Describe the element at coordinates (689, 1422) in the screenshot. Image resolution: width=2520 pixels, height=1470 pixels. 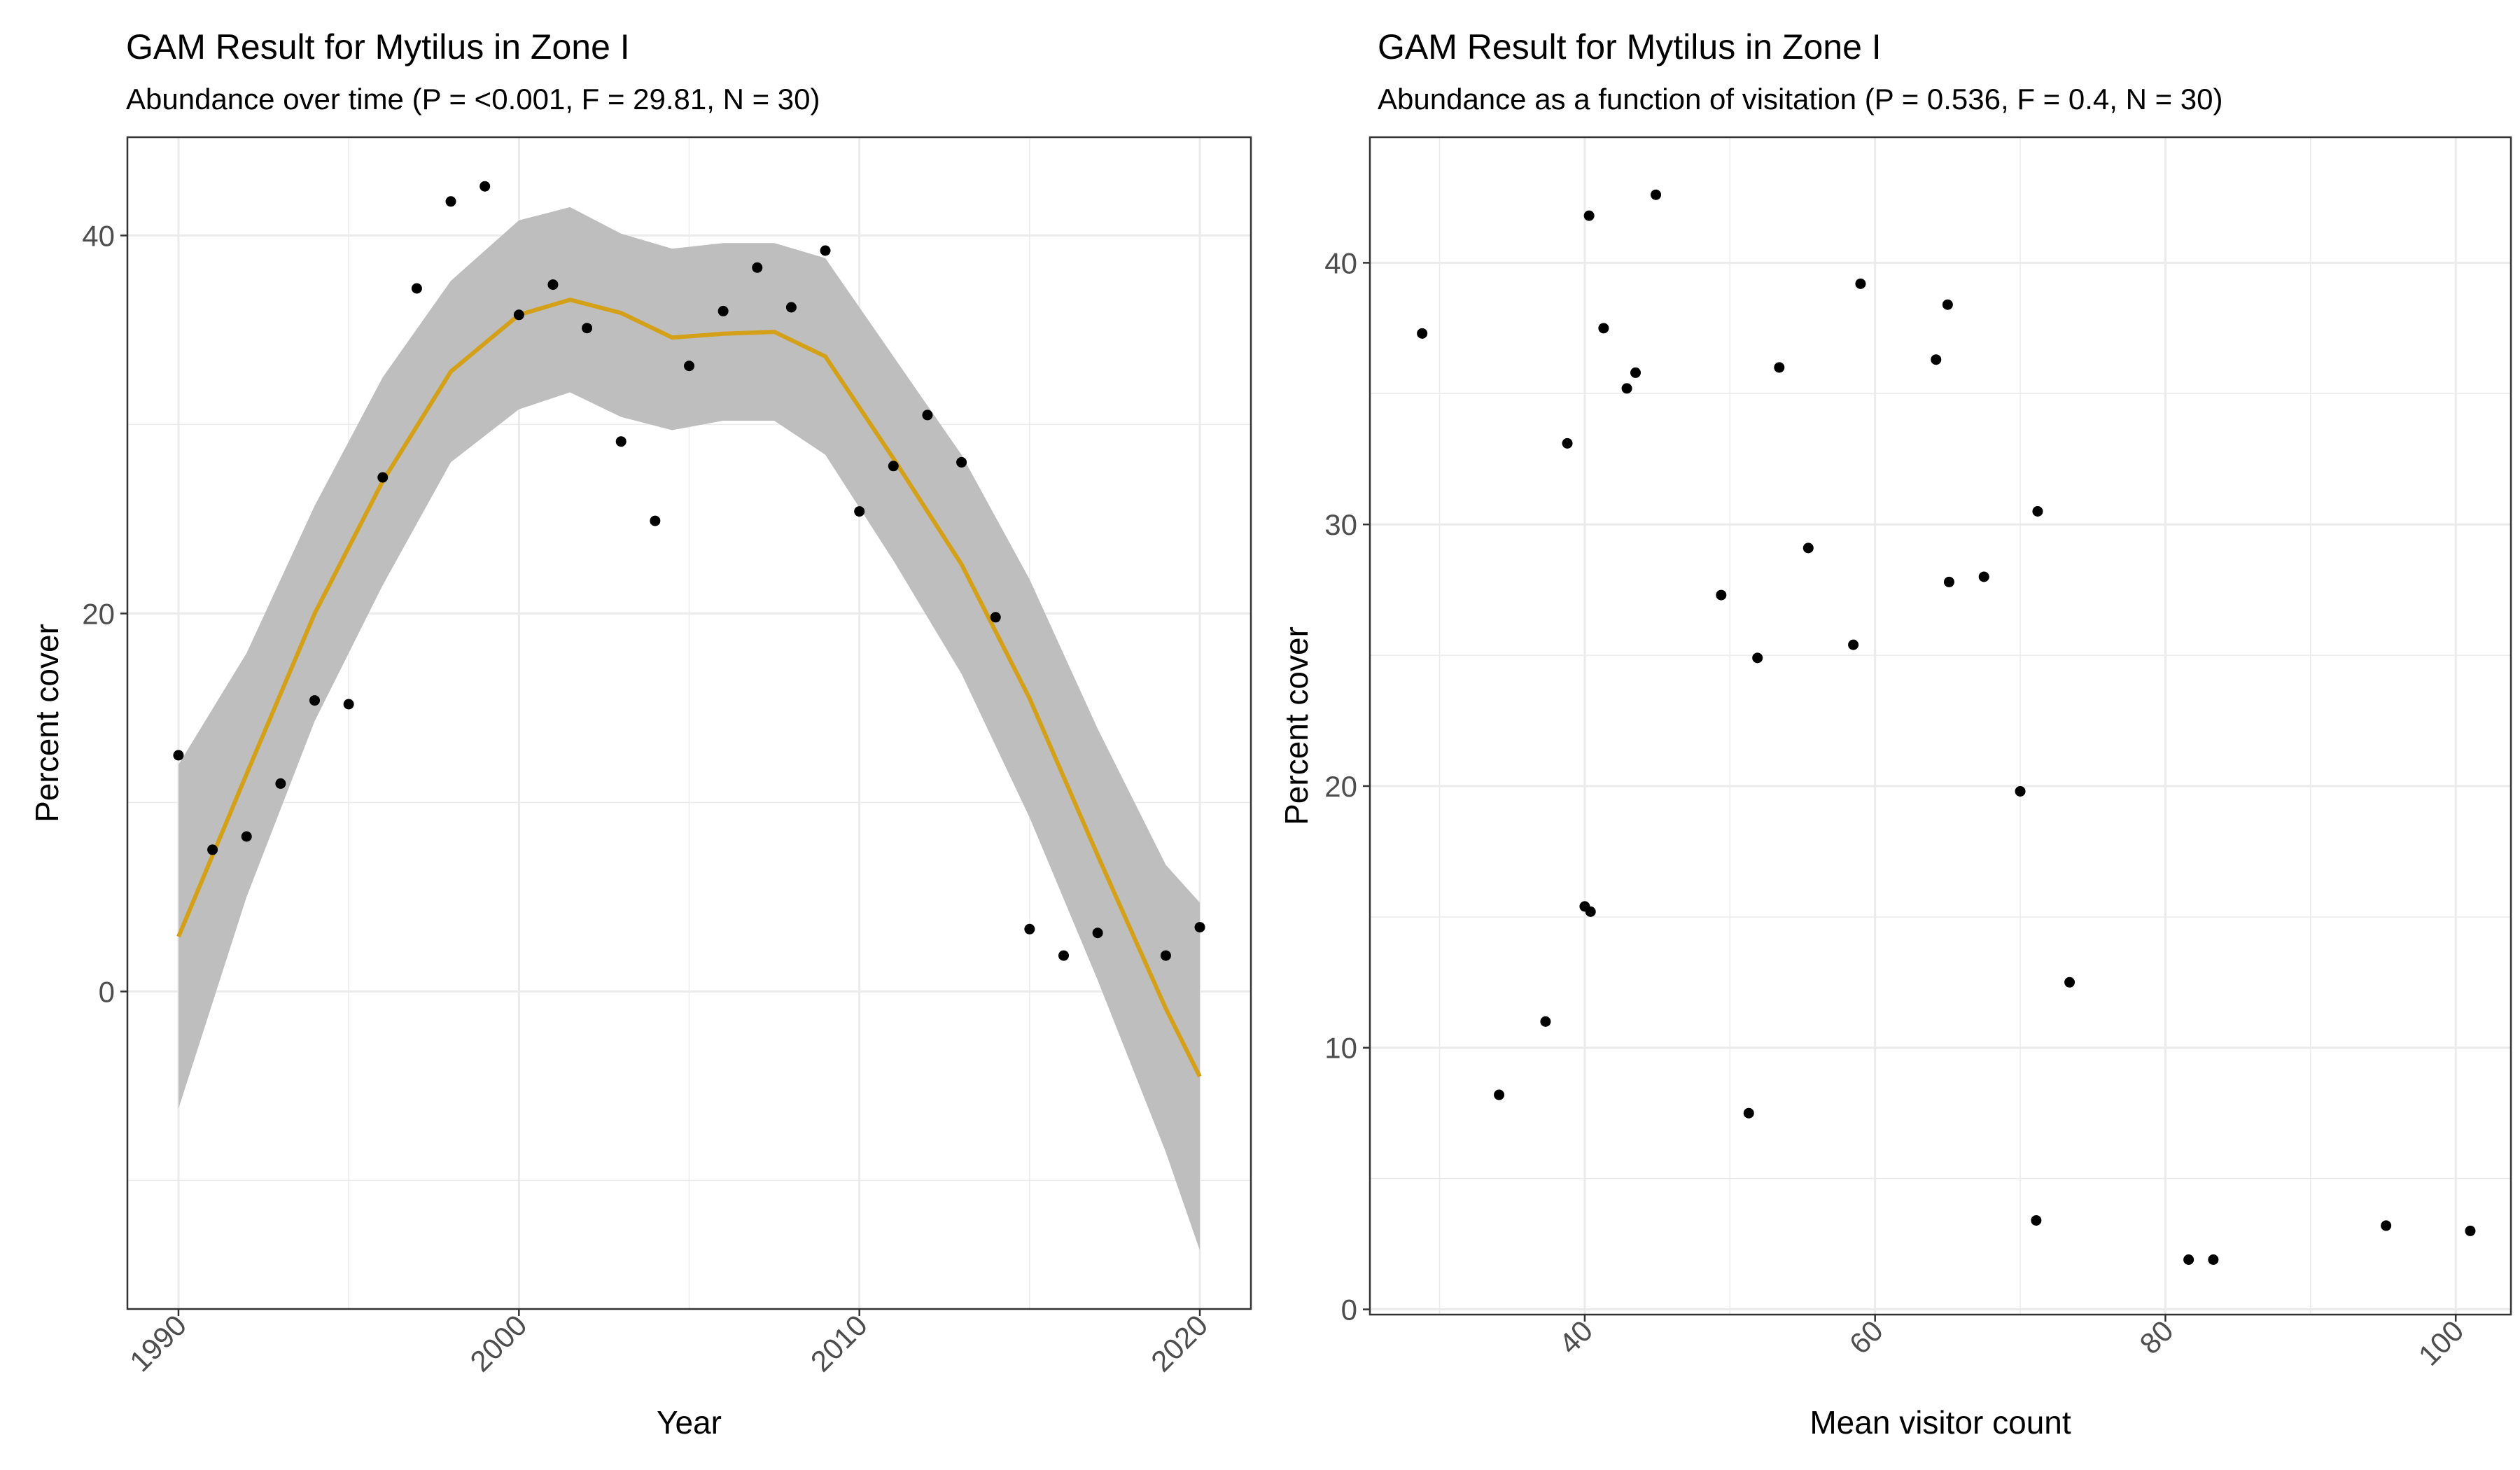
I see `x-axis-title: Year` at that location.